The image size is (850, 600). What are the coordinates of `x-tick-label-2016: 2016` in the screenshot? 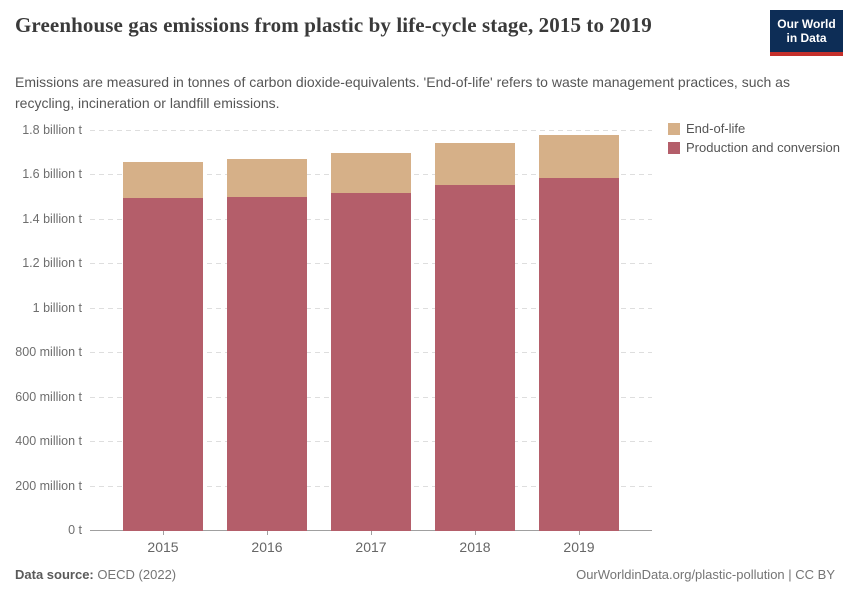 It's located at (267, 547).